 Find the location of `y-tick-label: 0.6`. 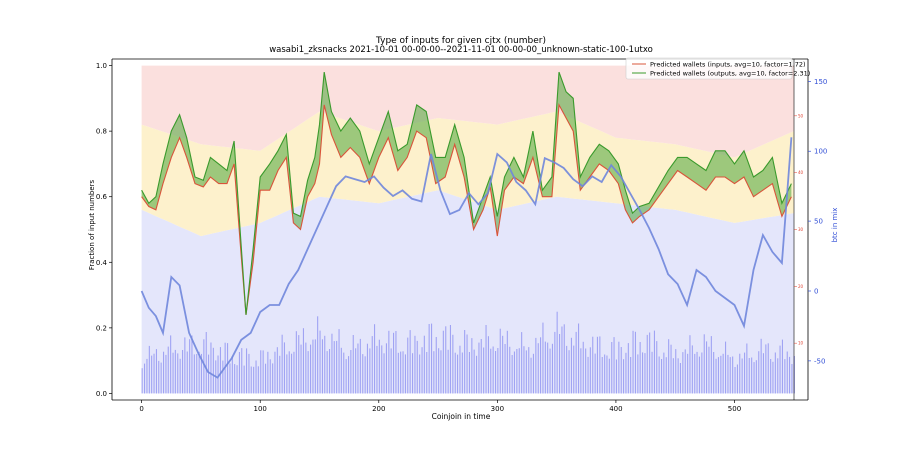

y-tick-label: 0.6 is located at coordinates (102, 197).